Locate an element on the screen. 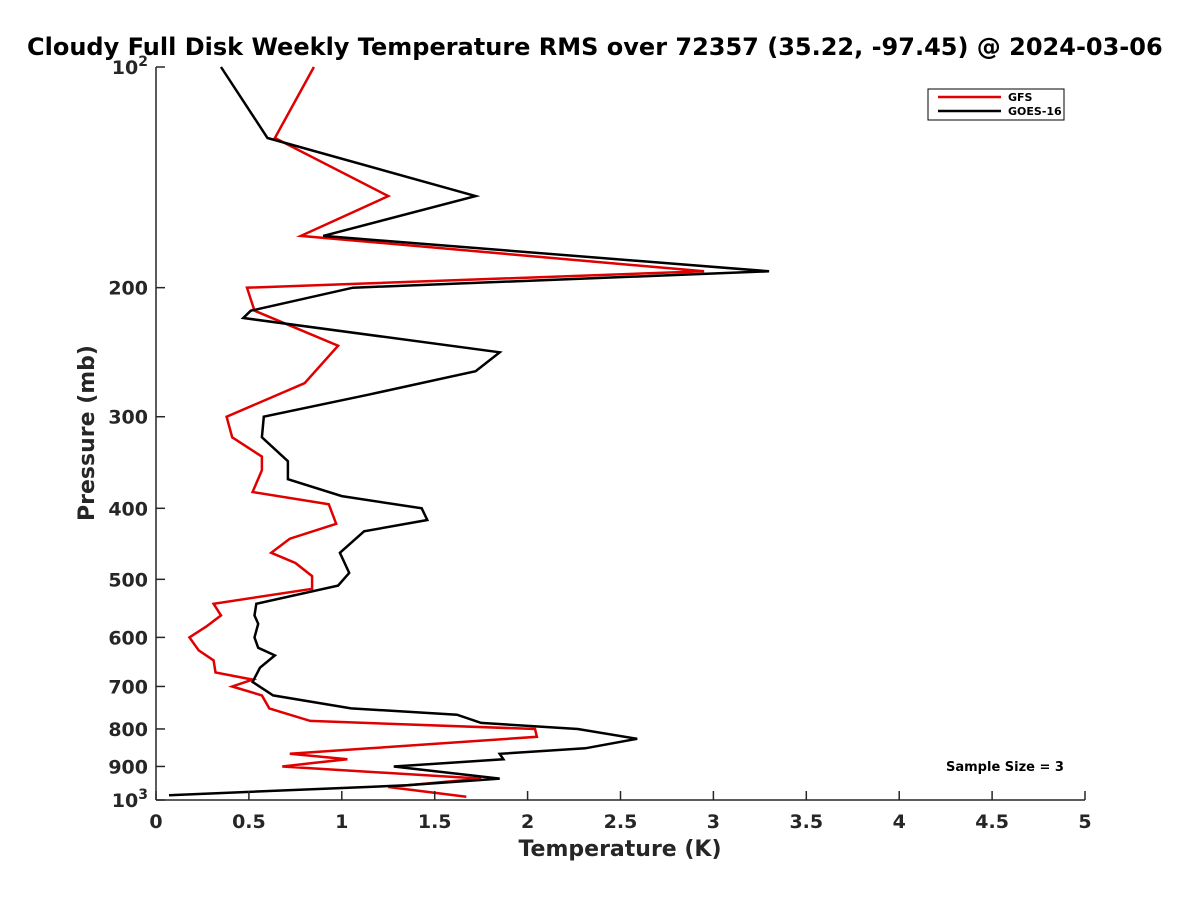 The height and width of the screenshot is (900, 1200). x-tick-label: 0.5 is located at coordinates (249, 822).